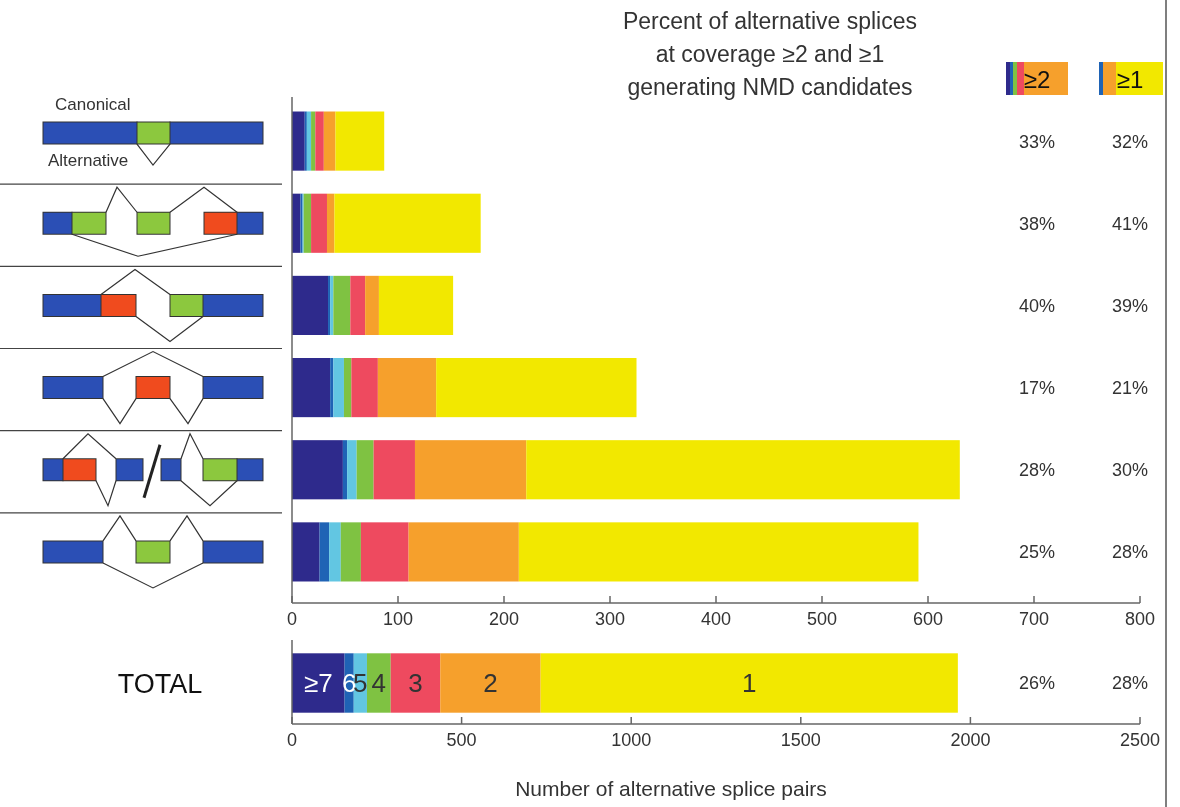 Image resolution: width=1180 pixels, height=807 pixels. I want to click on annotation: 33%, so click(1037, 141).